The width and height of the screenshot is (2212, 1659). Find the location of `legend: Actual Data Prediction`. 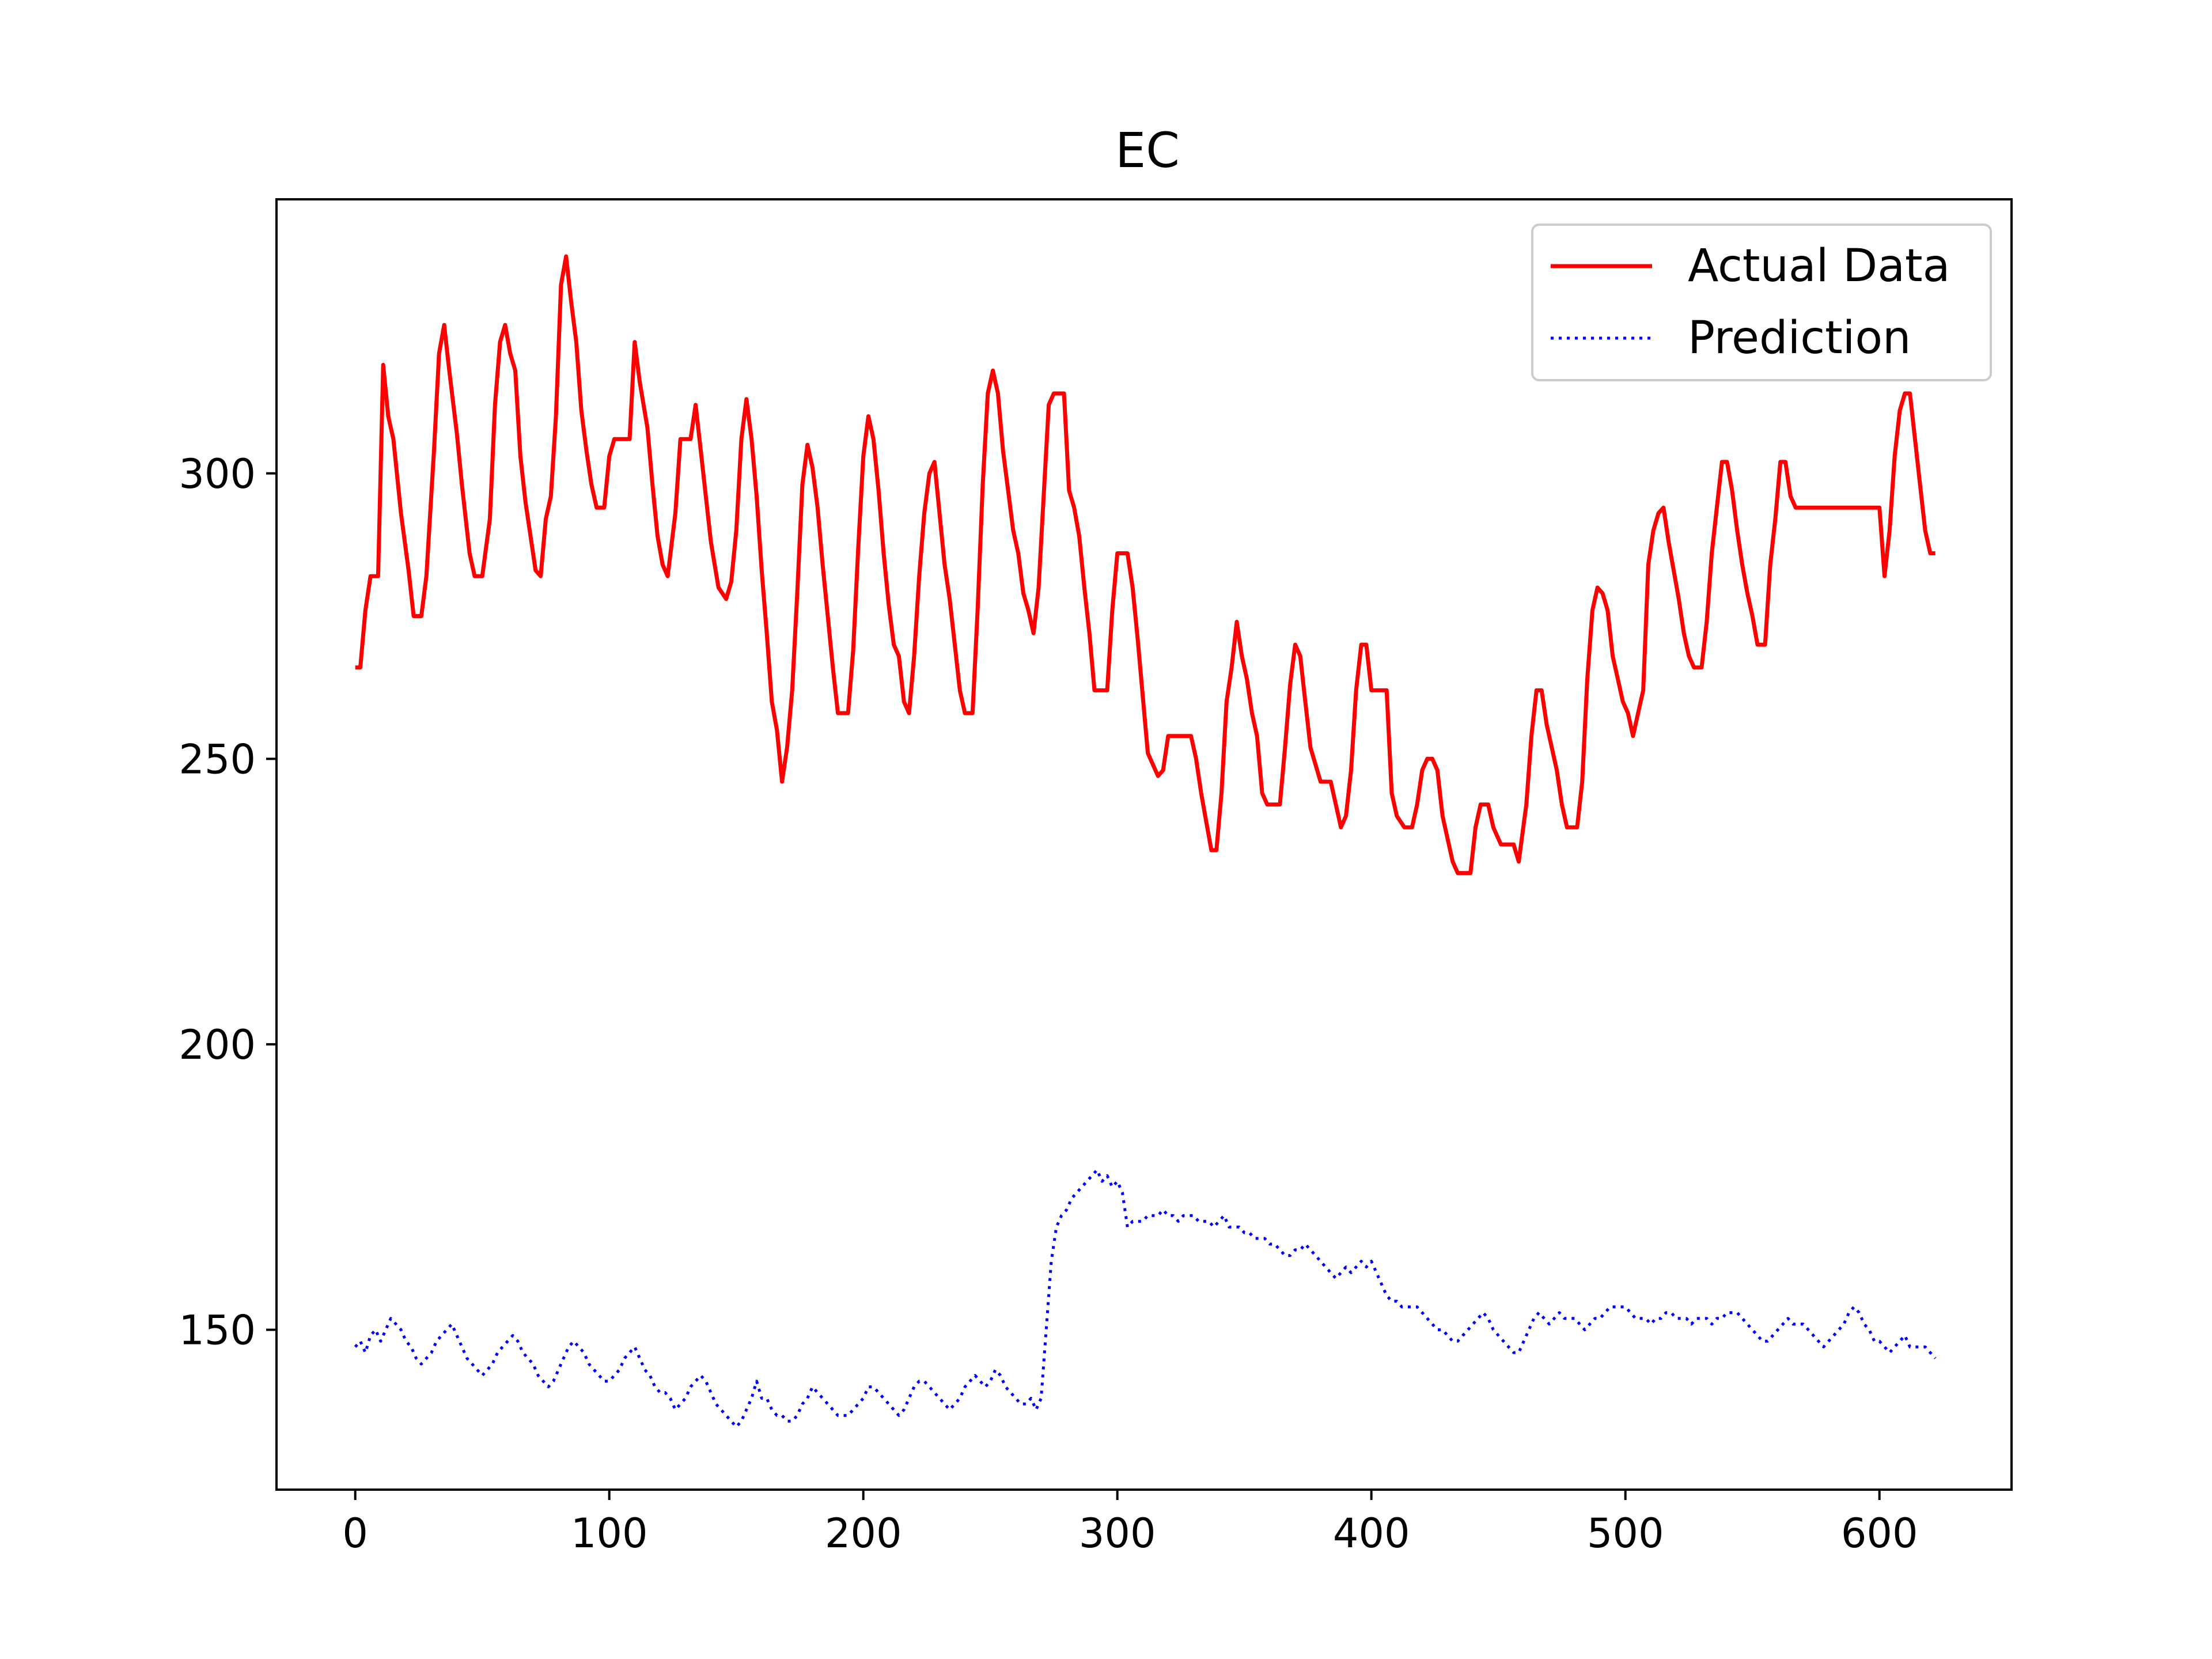

legend: Actual Data Prediction is located at coordinates (1761, 302).